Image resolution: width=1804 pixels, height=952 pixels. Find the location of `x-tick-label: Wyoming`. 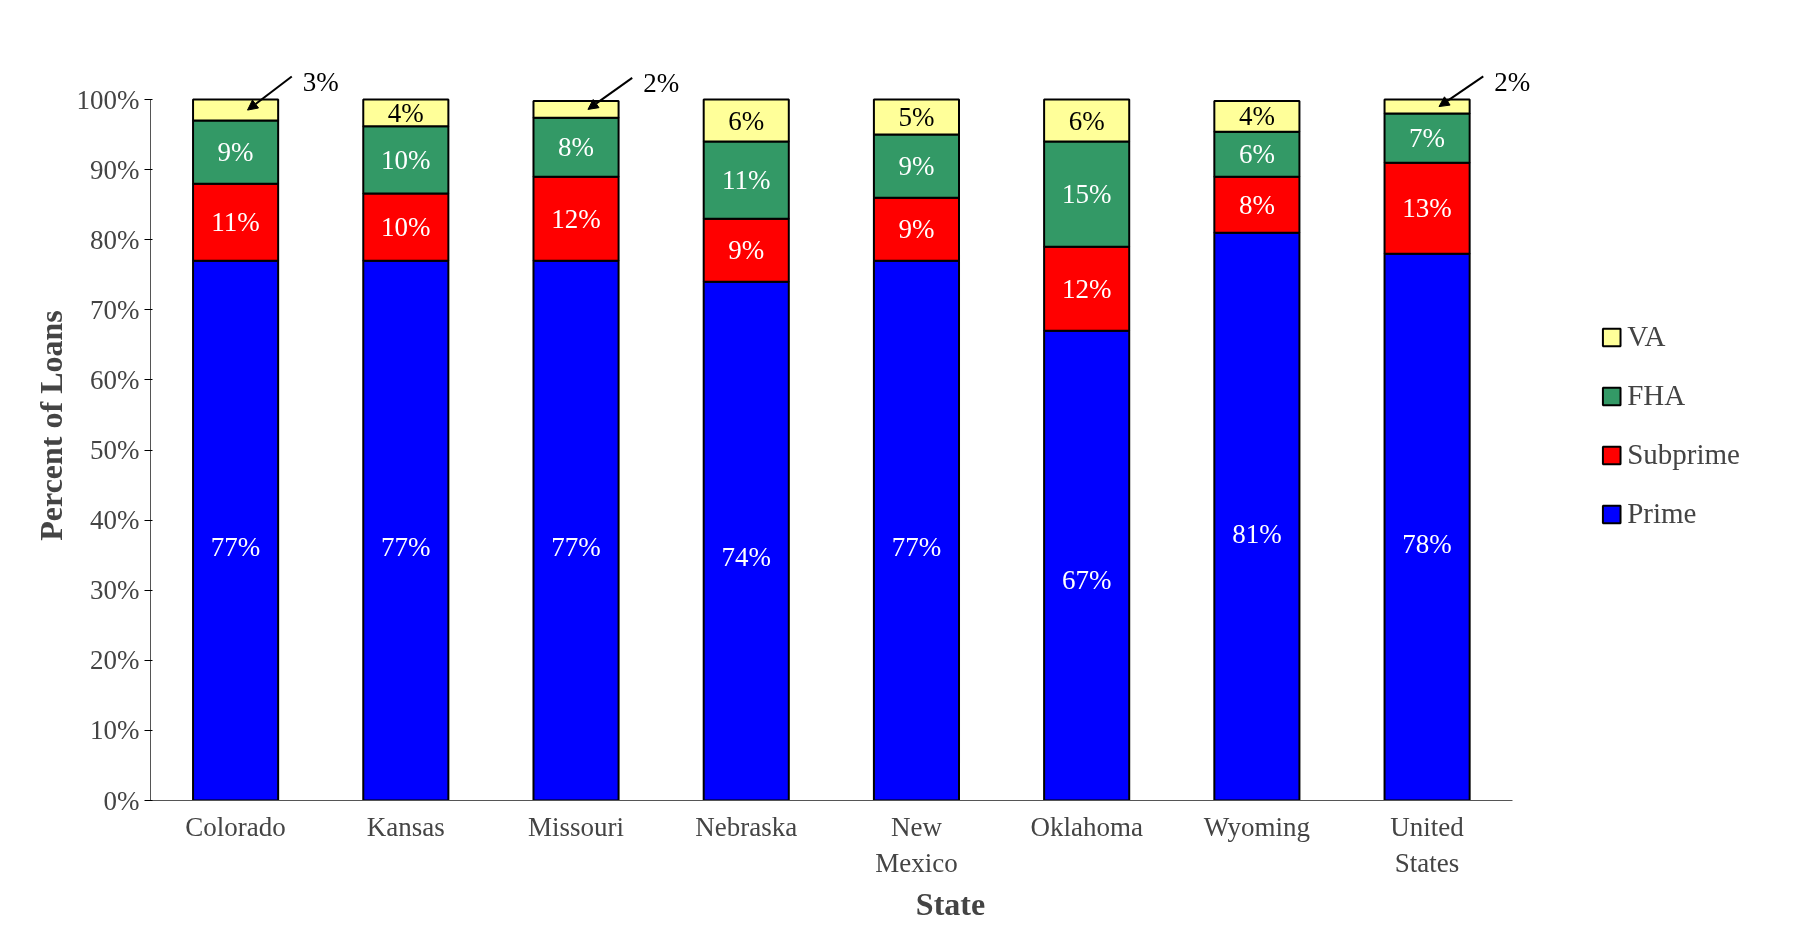

x-tick-label: Wyoming is located at coordinates (1257, 826).